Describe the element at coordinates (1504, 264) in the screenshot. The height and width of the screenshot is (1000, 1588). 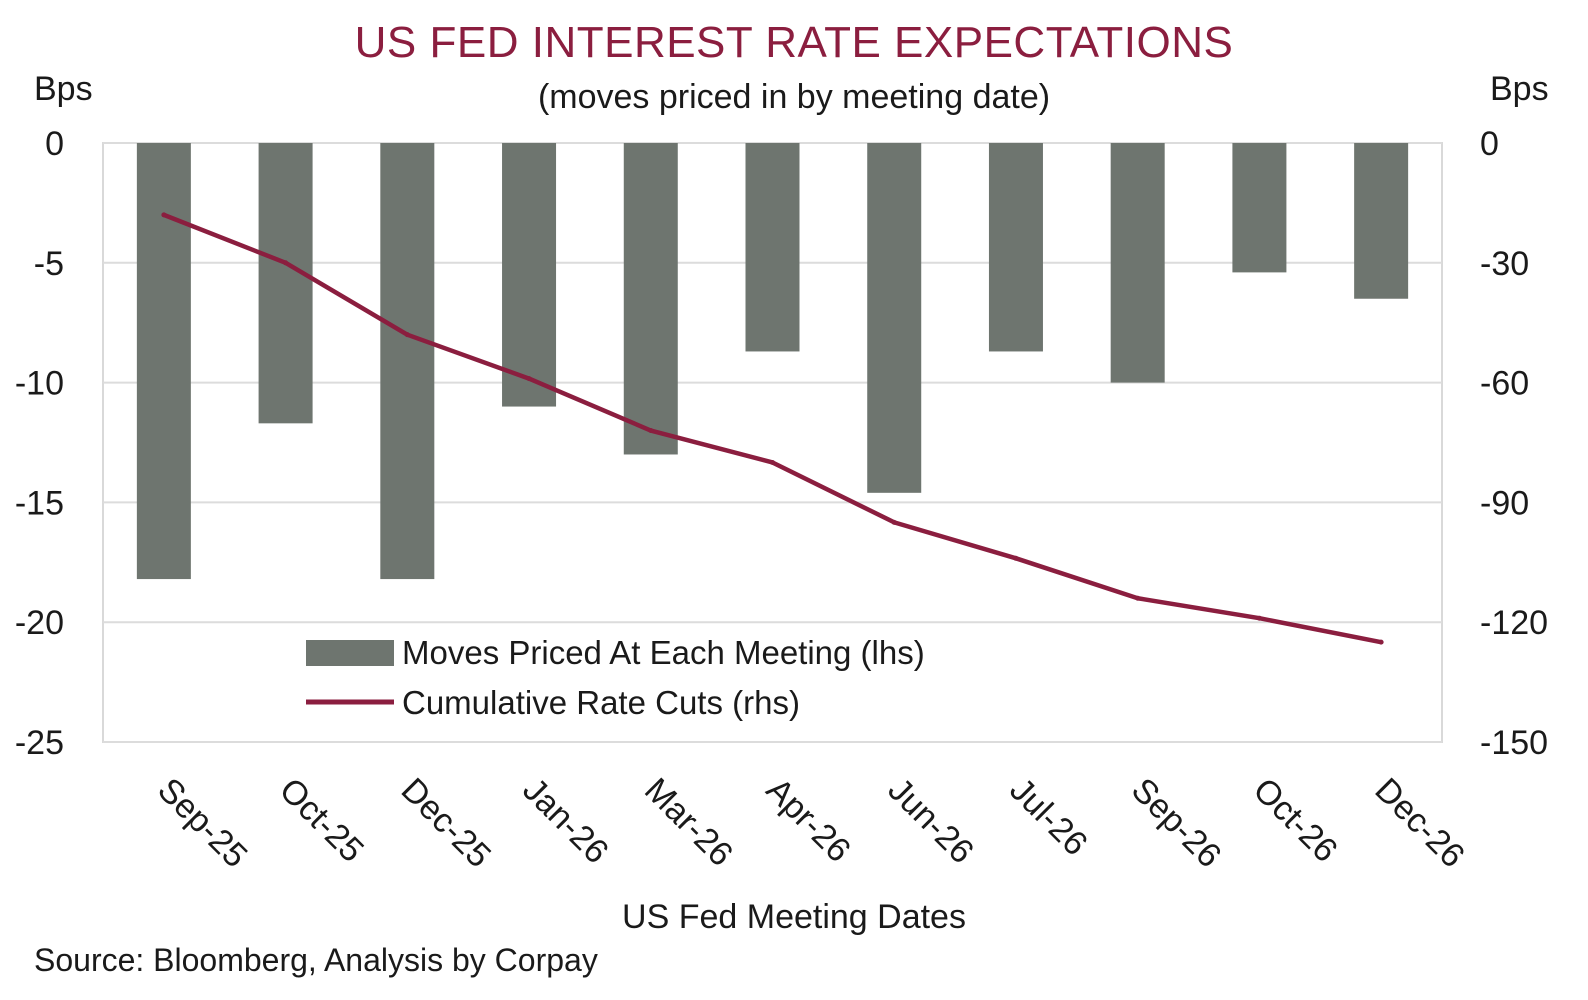
I see `right-tick-label: -30` at that location.